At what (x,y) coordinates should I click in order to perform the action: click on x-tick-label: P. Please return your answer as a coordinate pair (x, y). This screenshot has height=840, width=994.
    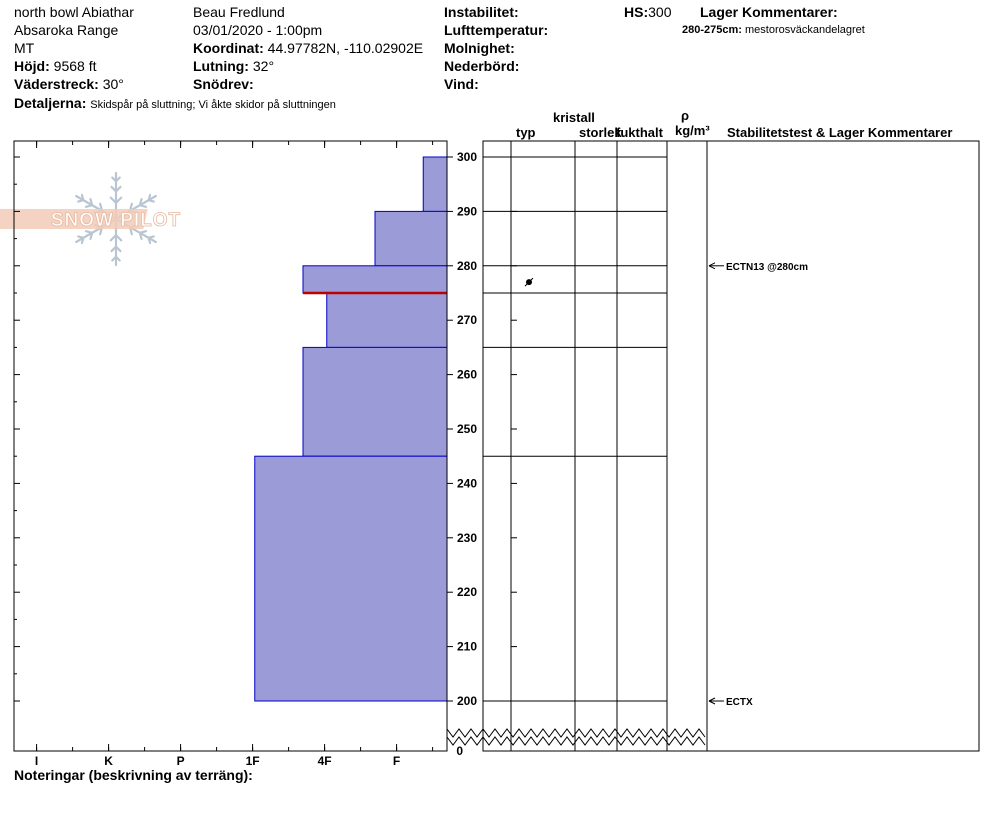
    Looking at the image, I should click on (181, 761).